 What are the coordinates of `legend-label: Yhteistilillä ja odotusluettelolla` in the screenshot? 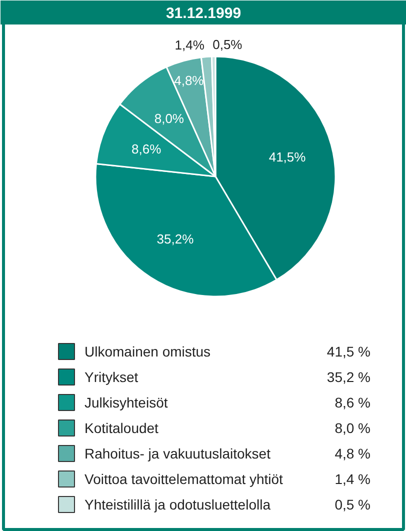 It's located at (177, 504).